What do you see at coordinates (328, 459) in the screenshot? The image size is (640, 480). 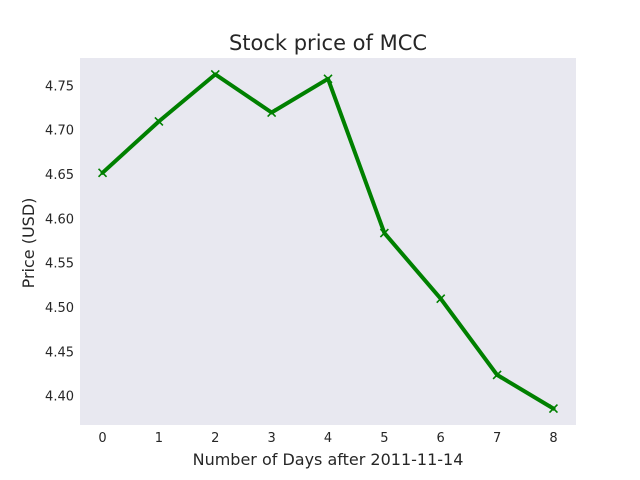 I see `x-axis-label: Number of Days after 2011-11-14` at bounding box center [328, 459].